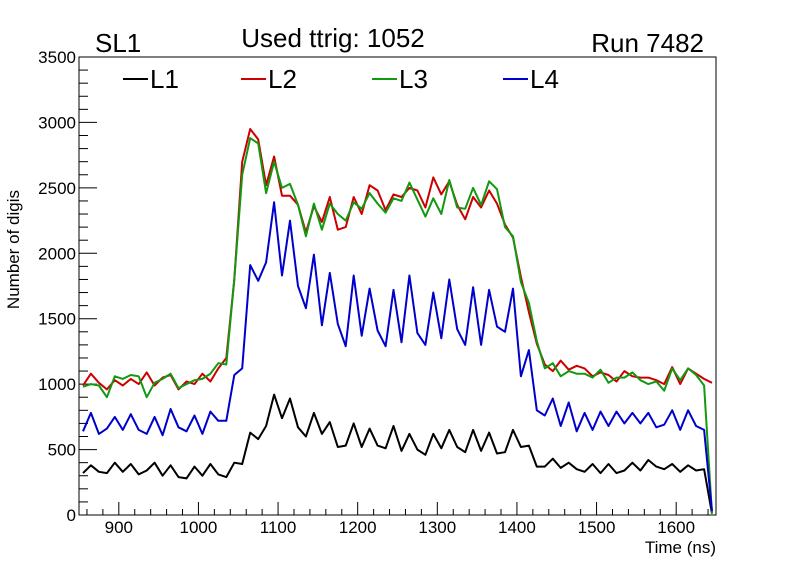  Describe the element at coordinates (57, 253) in the screenshot. I see `y-tick-label: 2000` at that location.